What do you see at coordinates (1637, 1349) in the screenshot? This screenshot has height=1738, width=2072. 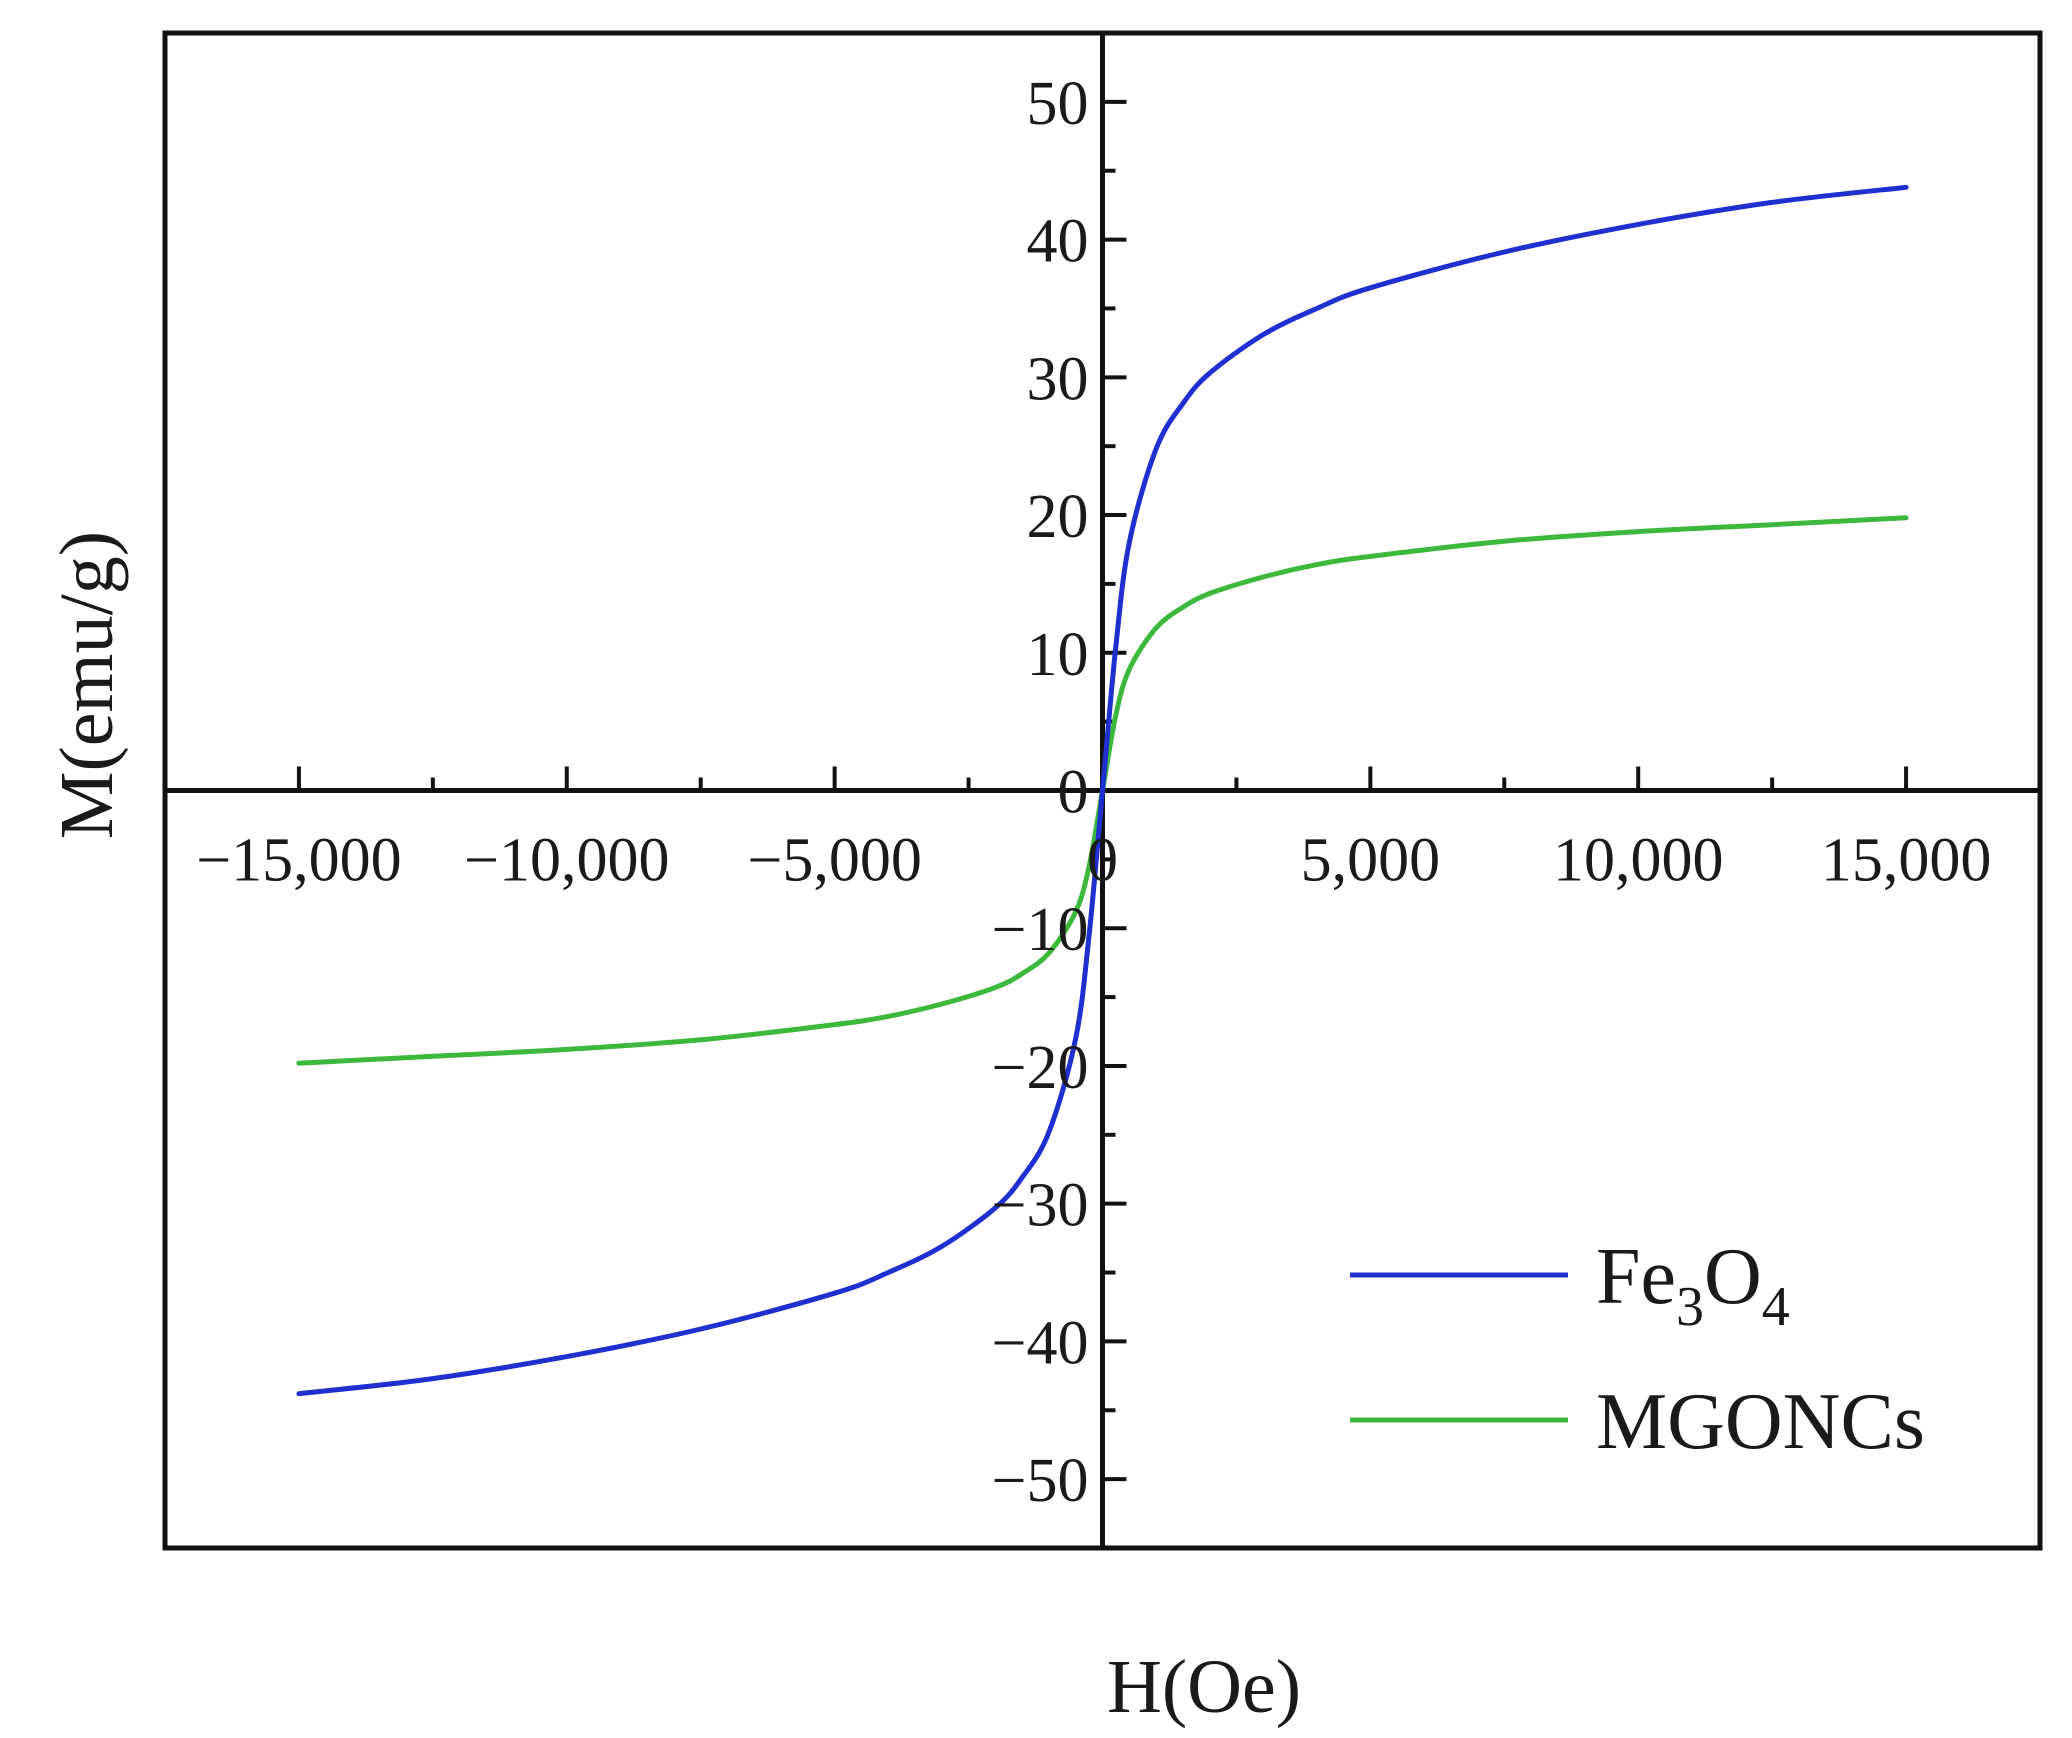 I see `legend: Fe3O4 MGONCs` at bounding box center [1637, 1349].